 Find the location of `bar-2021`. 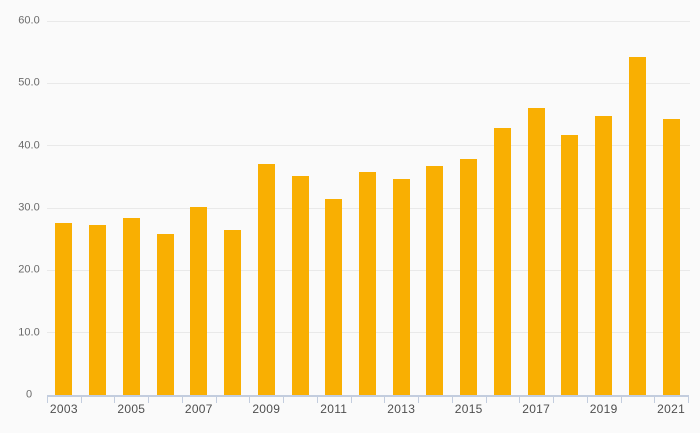

bar-2021 is located at coordinates (671, 256).